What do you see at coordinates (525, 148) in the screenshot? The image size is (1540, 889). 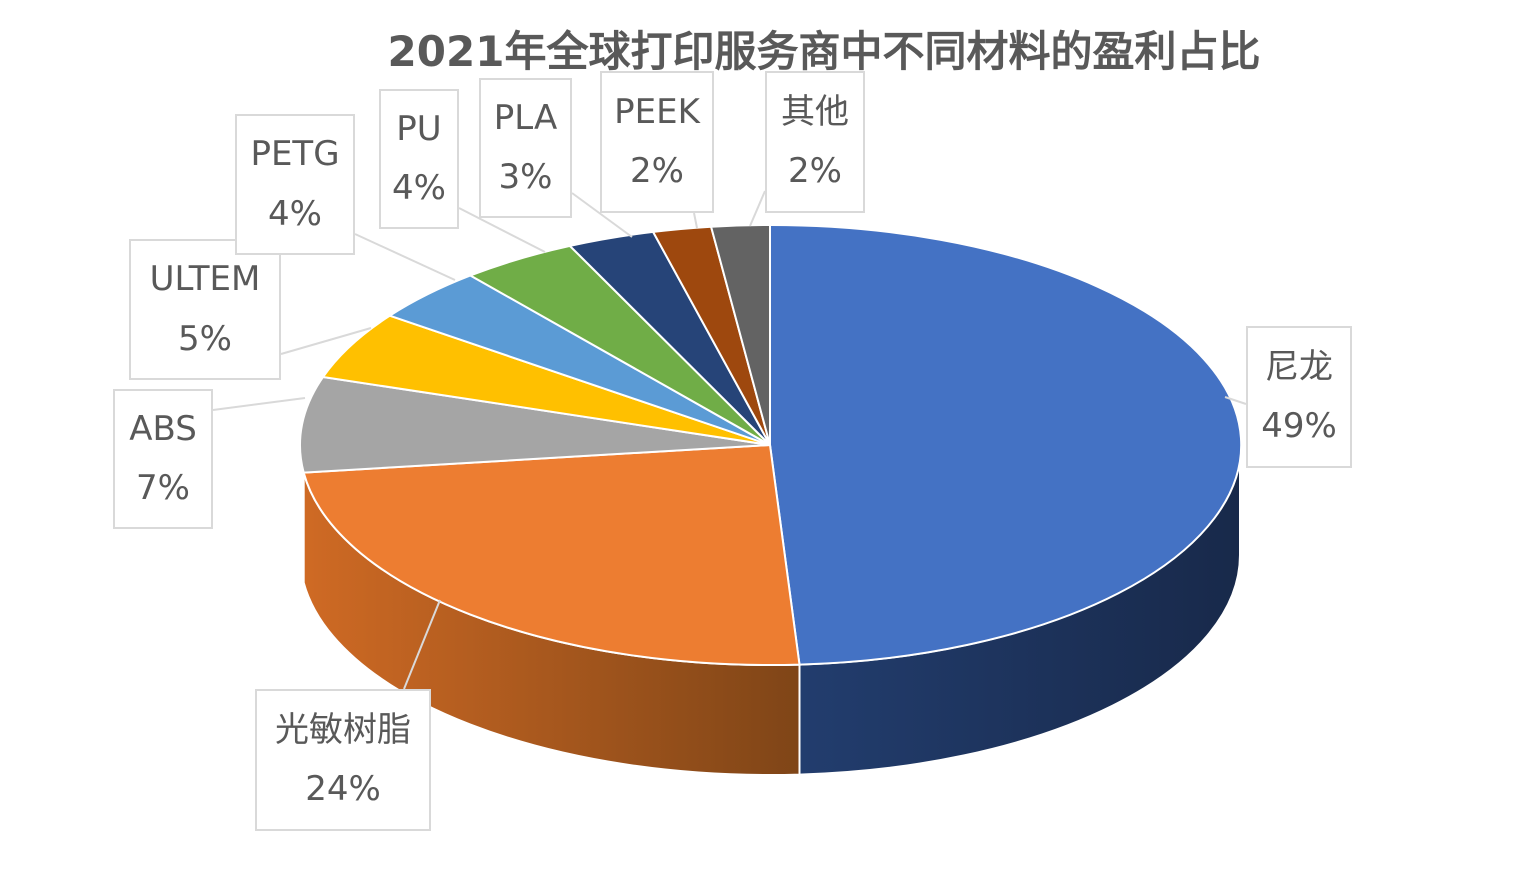 I see `data-label-6: PLA 3%` at bounding box center [525, 148].